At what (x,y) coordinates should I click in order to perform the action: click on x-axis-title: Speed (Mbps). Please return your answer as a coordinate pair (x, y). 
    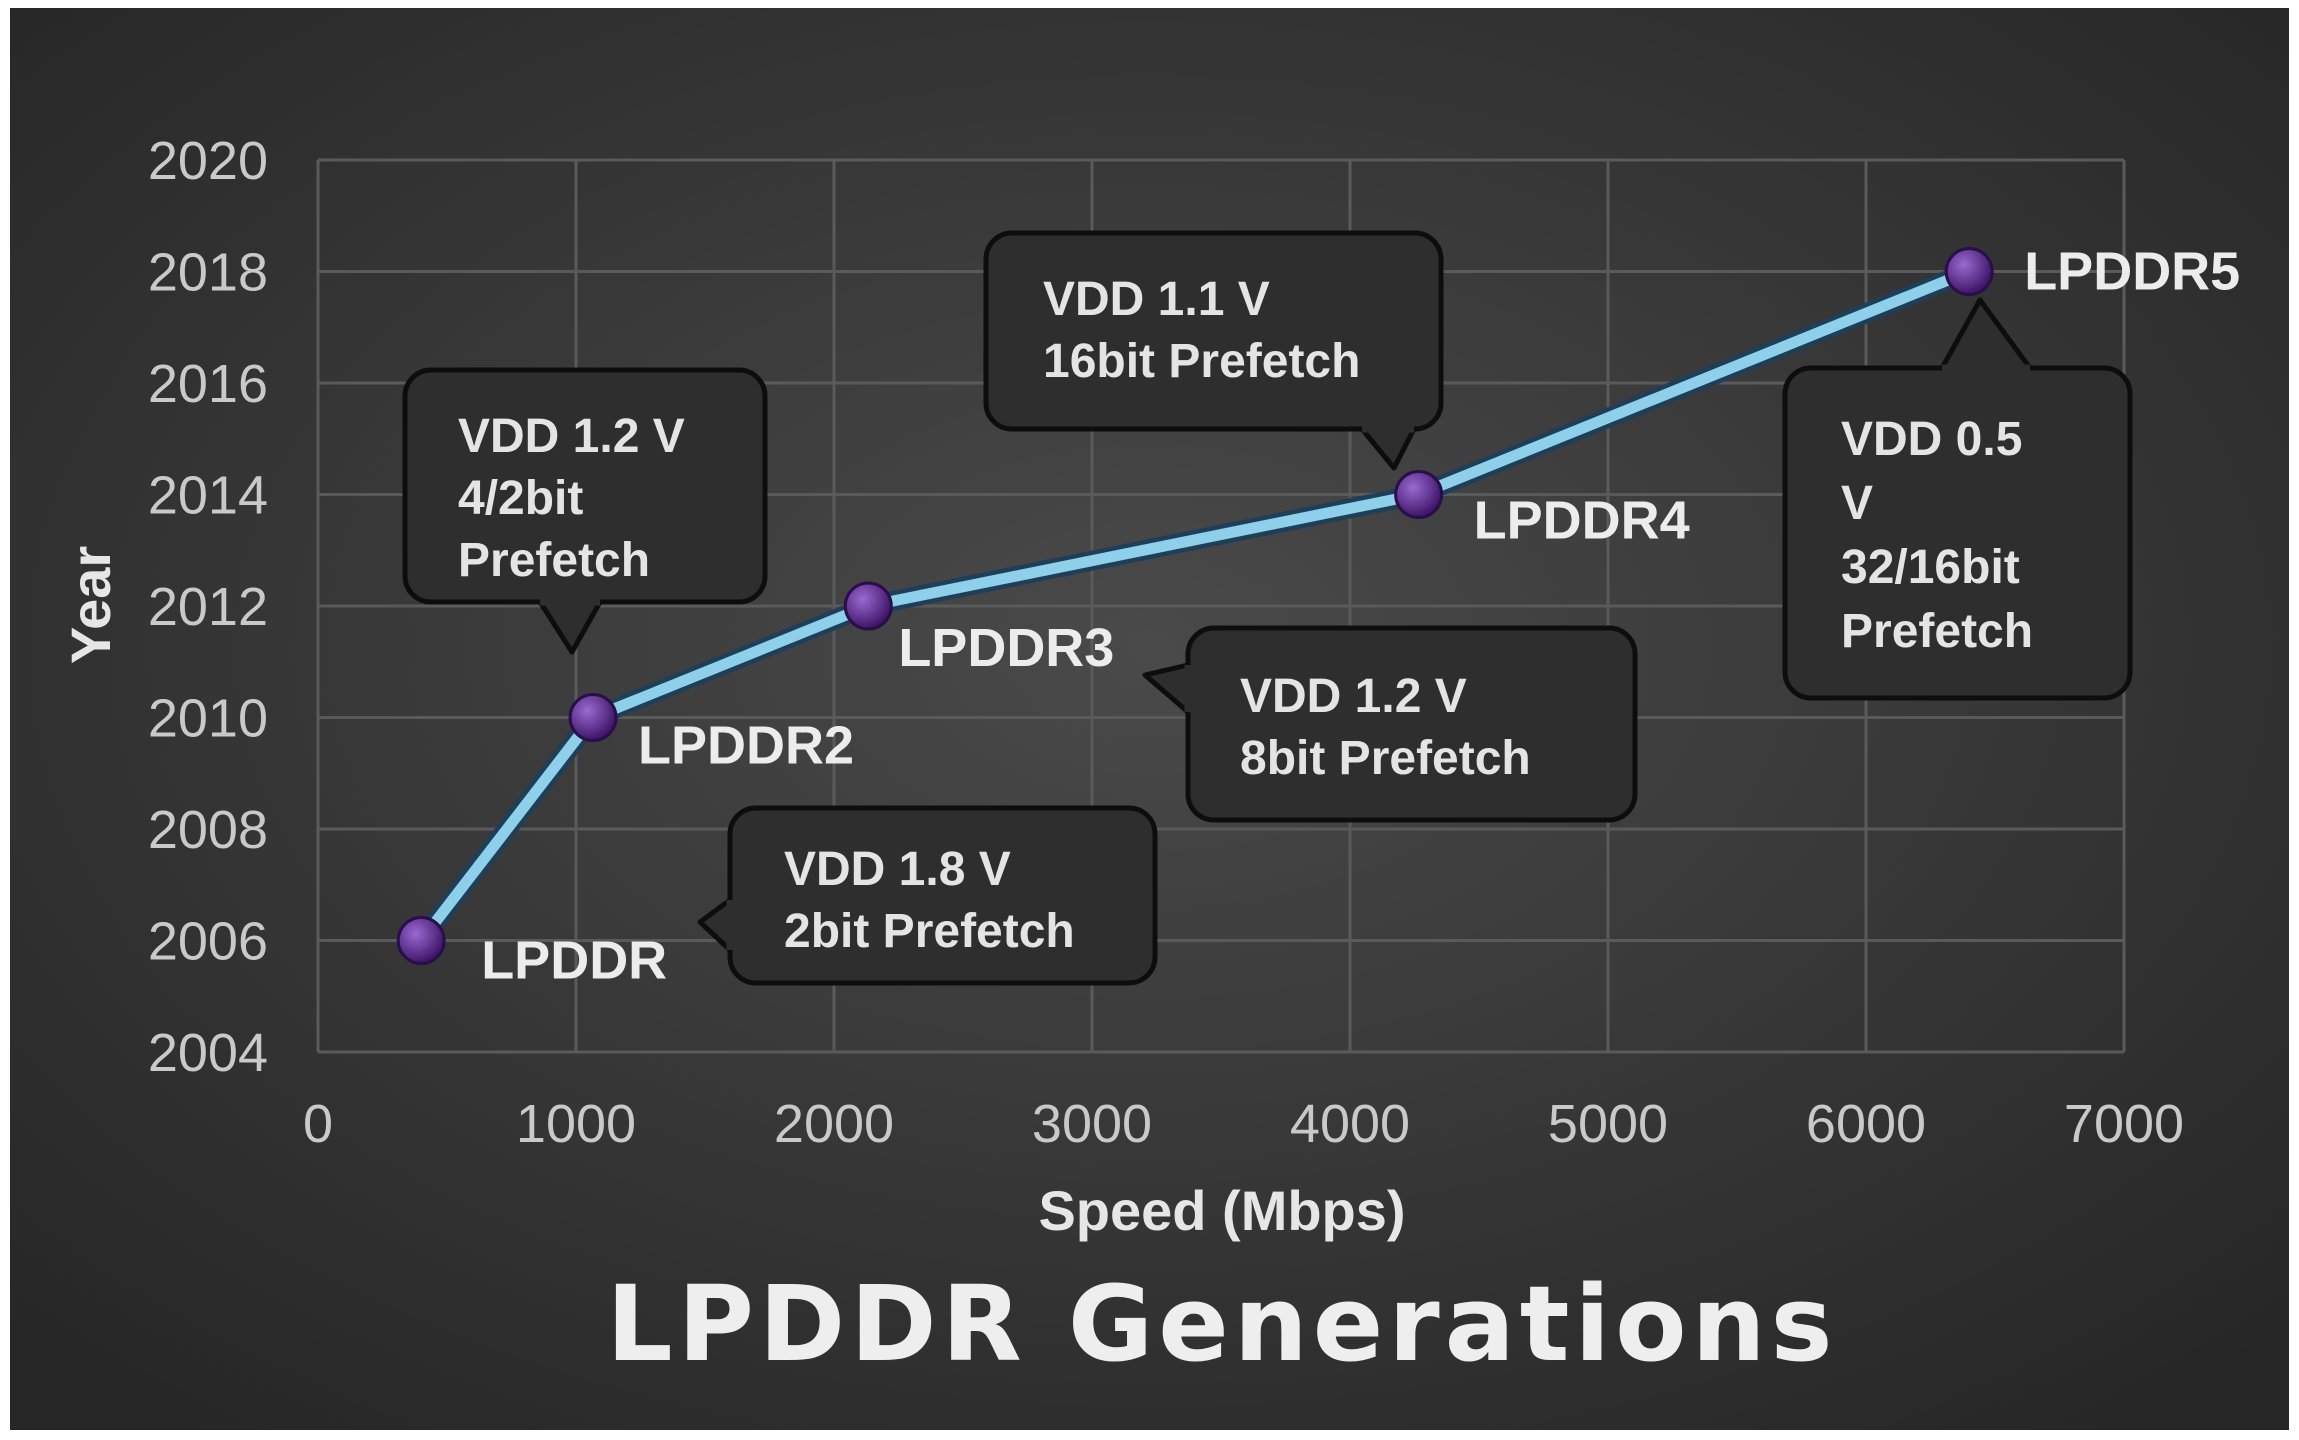
    Looking at the image, I should click on (1221, 1210).